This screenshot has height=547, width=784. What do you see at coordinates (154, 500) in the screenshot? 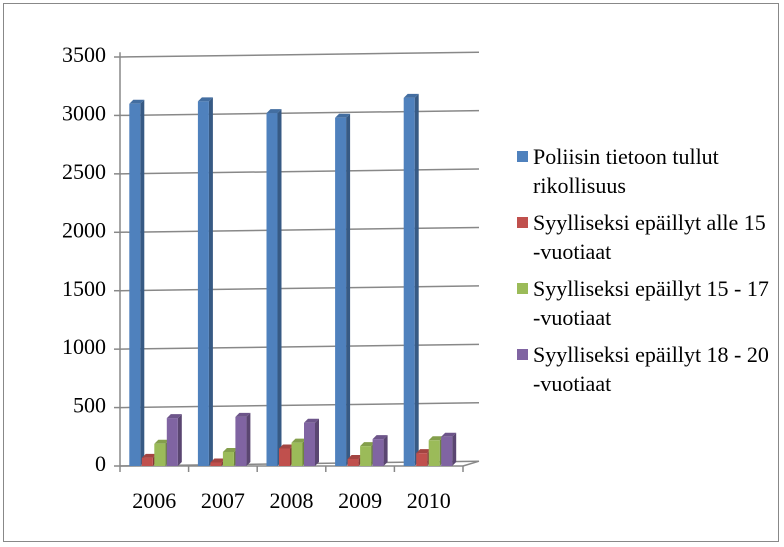
I see `x-tick-label: 2006` at bounding box center [154, 500].